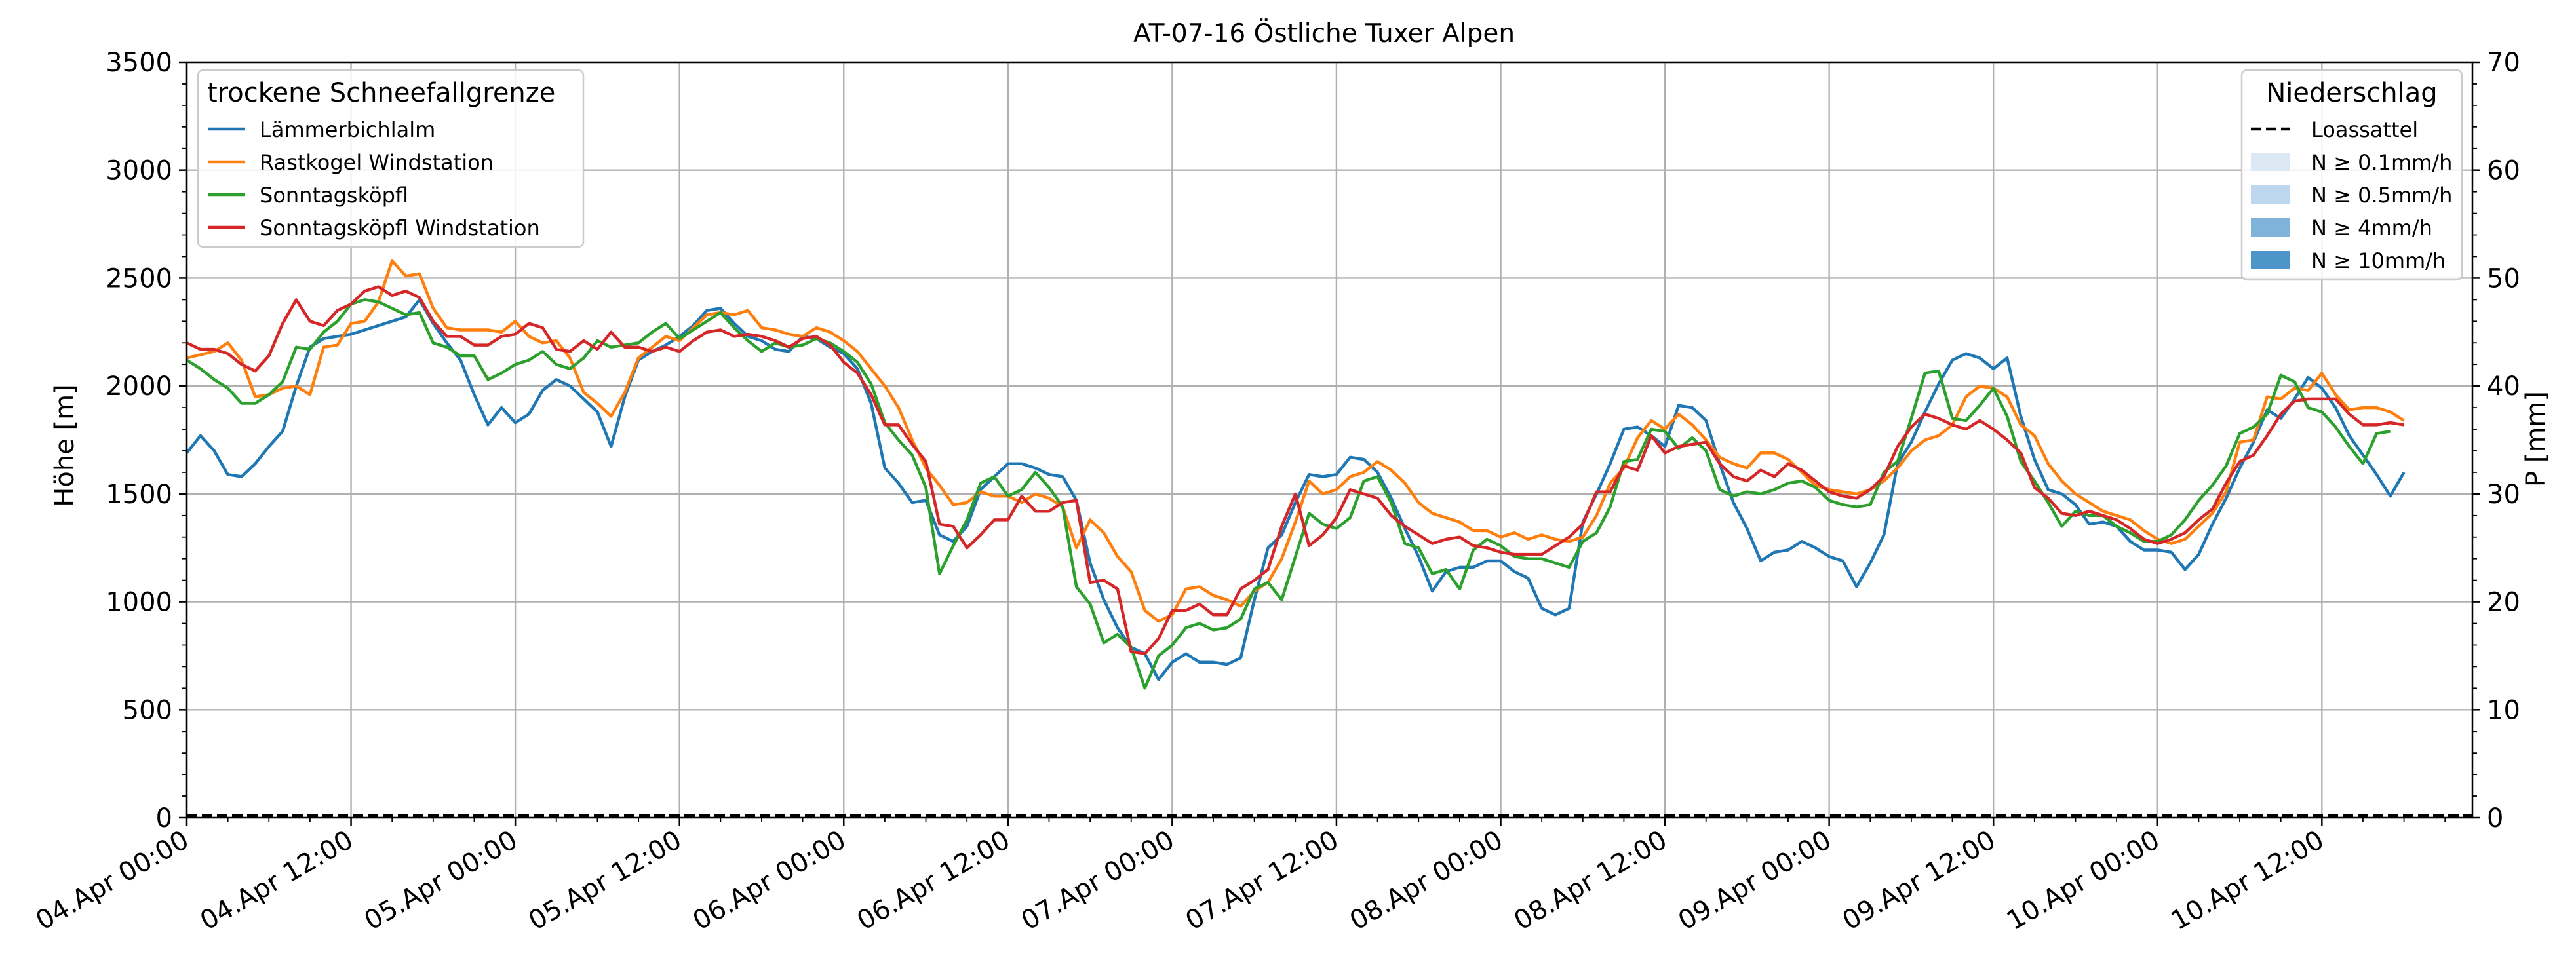 This screenshot has height=973, width=2576. Describe the element at coordinates (139, 63) in the screenshot. I see `y-tick-label: 3500` at that location.